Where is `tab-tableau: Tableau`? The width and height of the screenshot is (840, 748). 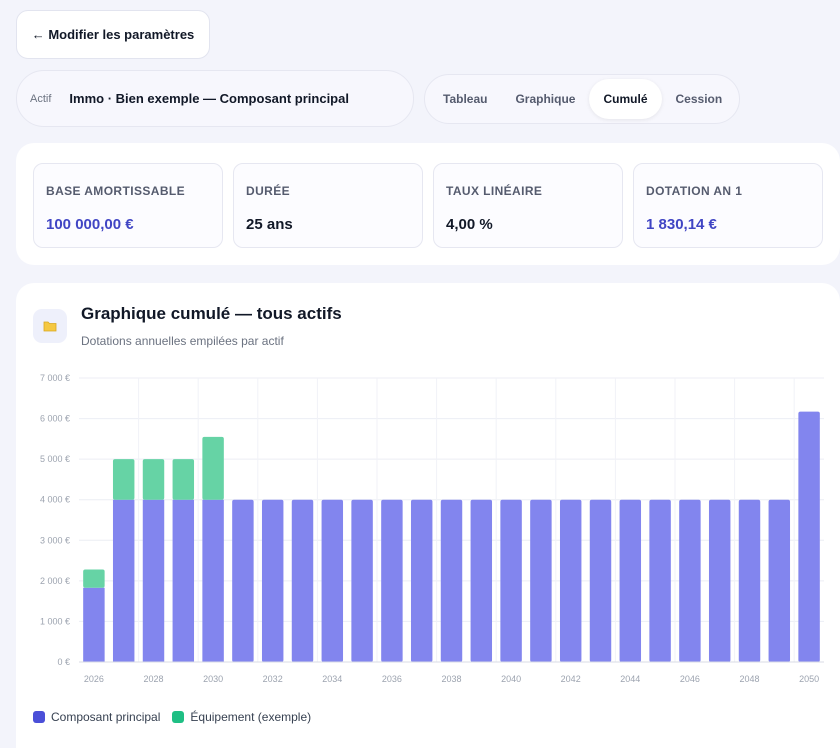
tab-tableau: Tableau is located at coordinates (465, 99).